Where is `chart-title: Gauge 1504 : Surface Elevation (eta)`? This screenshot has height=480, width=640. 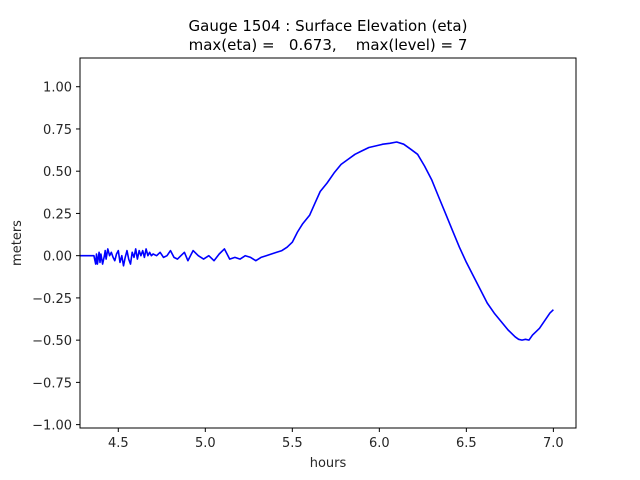 chart-title: Gauge 1504 : Surface Elevation (eta) is located at coordinates (328, 26).